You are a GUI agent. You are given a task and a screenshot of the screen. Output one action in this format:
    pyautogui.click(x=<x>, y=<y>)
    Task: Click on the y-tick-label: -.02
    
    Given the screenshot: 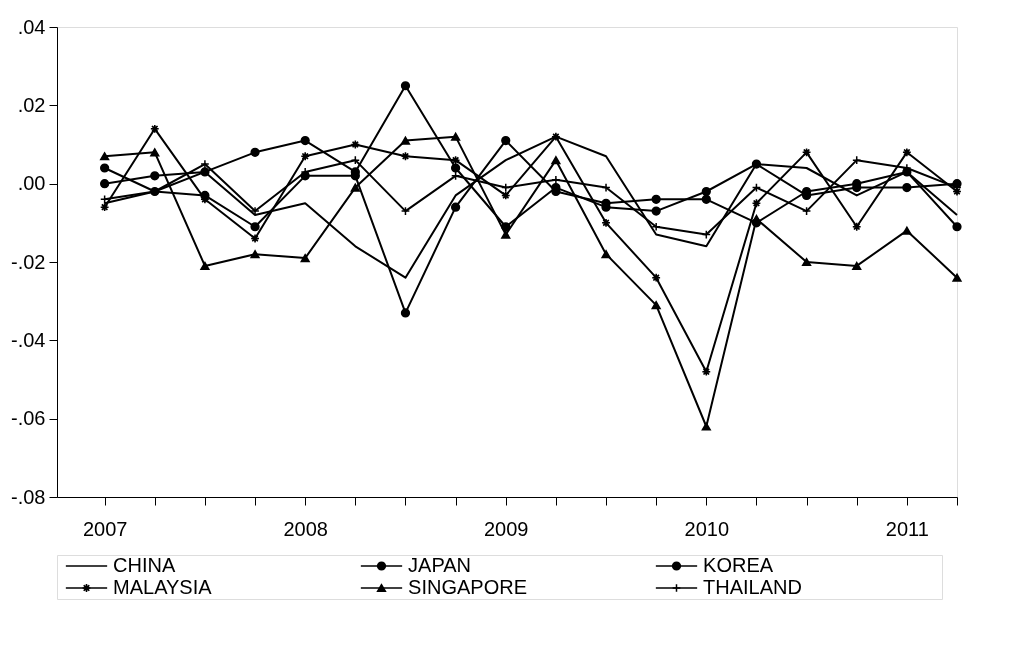 What is the action you would take?
    pyautogui.click(x=28, y=261)
    